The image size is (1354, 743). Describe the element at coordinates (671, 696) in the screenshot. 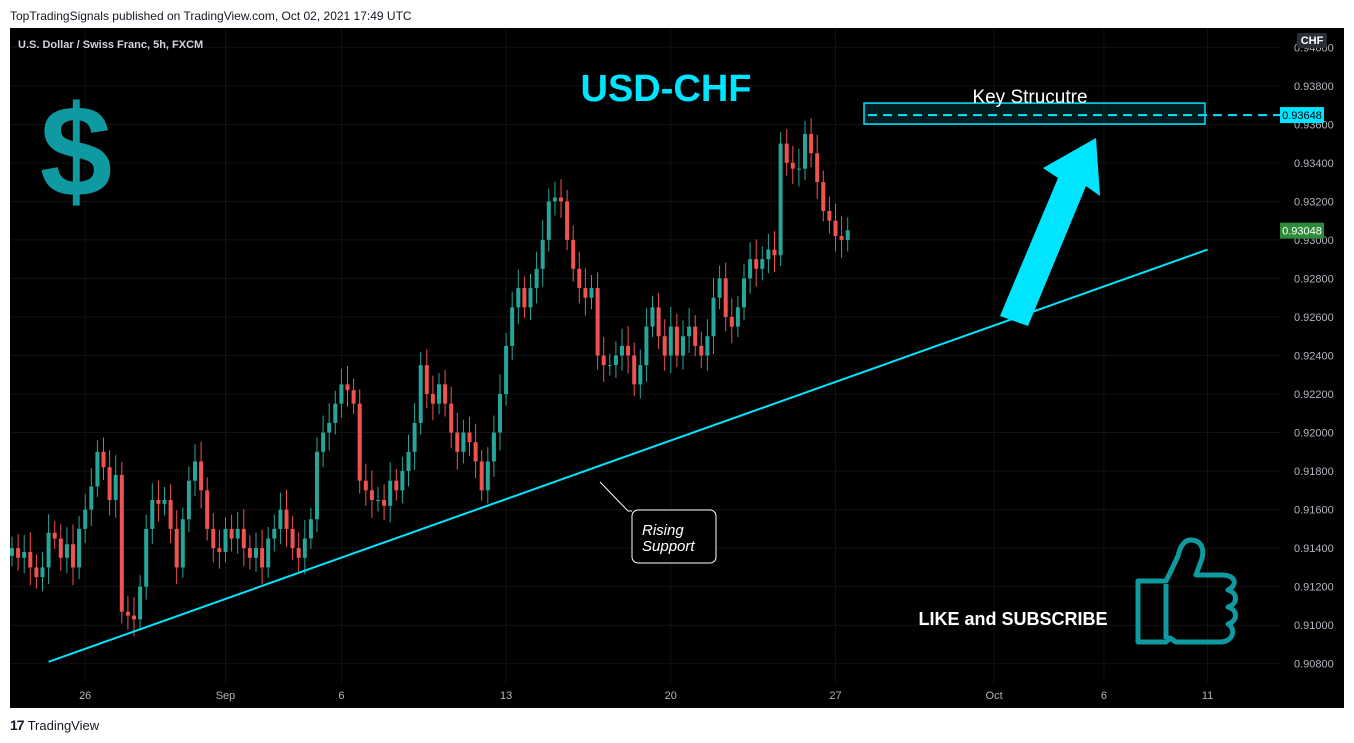

I see `time-tick-label: 20` at that location.